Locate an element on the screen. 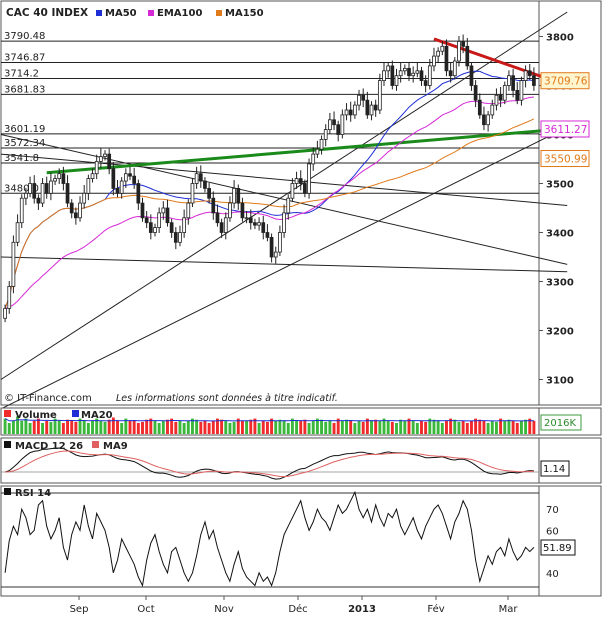 The height and width of the screenshot is (623, 604). last-badge-close is located at coordinates (565, 81).